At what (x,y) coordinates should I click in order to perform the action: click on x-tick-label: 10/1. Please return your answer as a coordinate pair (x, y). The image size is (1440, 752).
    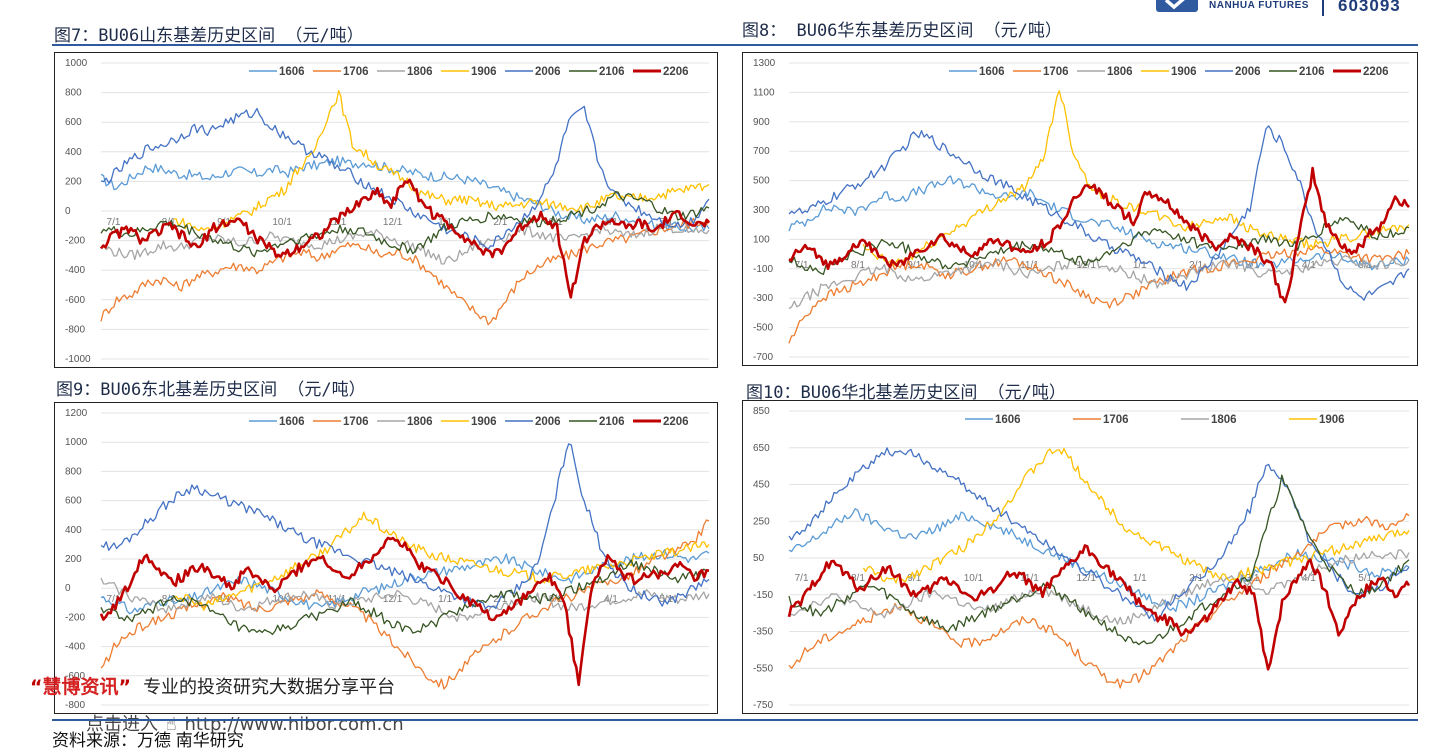
    Looking at the image, I should click on (974, 265).